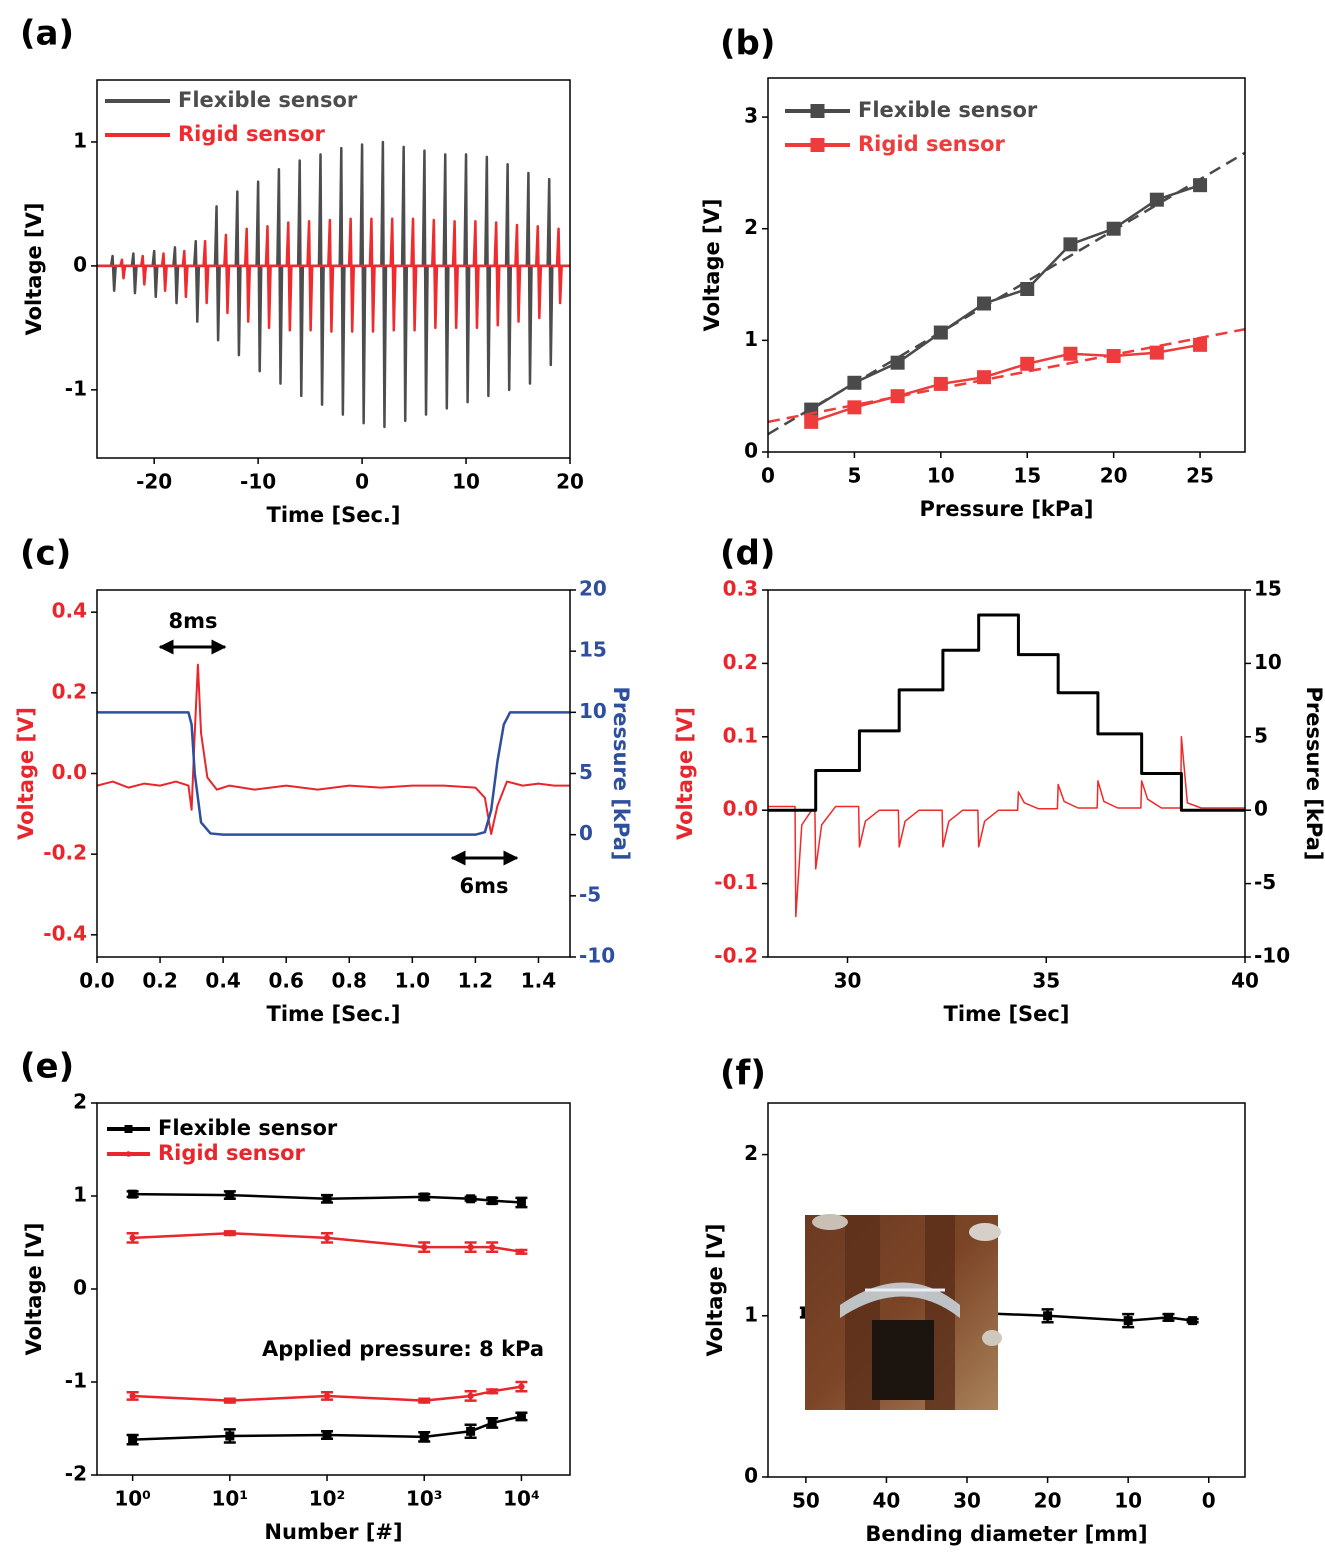 The height and width of the screenshot is (1554, 1325). Describe the element at coordinates (403, 1349) in the screenshot. I see `annotation: Applied pressure: 8 kPa` at that location.